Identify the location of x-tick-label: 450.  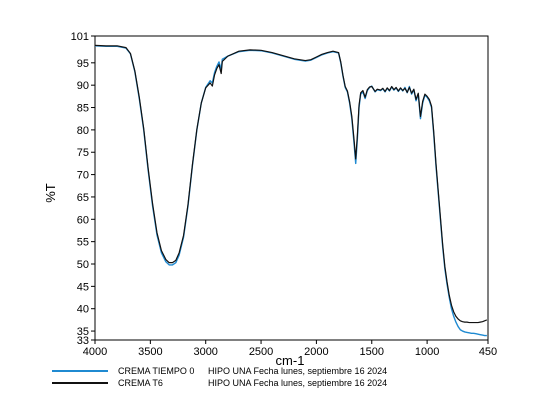
(488, 352).